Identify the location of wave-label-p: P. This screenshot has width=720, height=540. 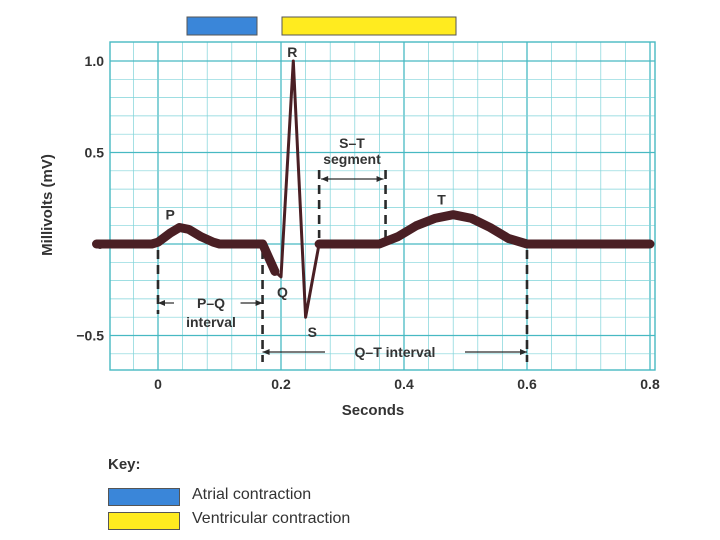
(170, 215).